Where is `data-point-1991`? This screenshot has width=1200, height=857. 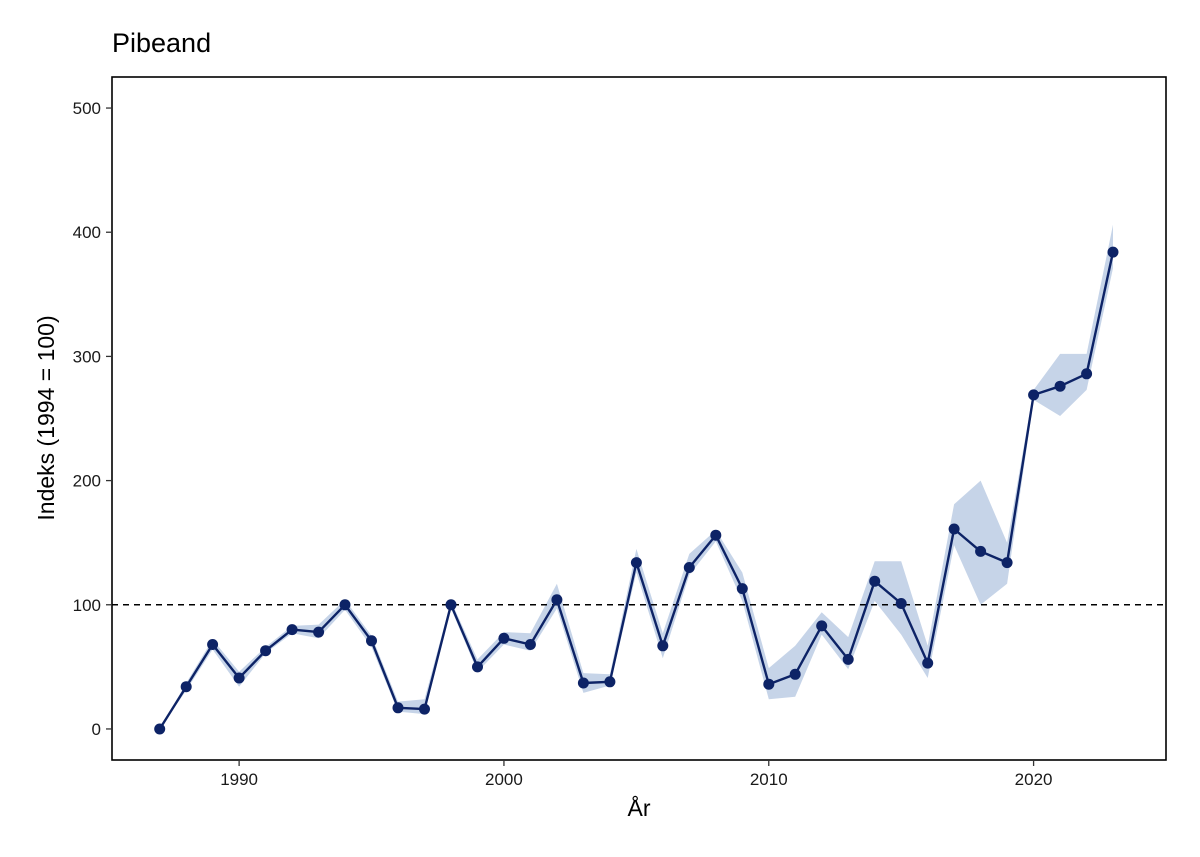
data-point-1991 is located at coordinates (266, 651).